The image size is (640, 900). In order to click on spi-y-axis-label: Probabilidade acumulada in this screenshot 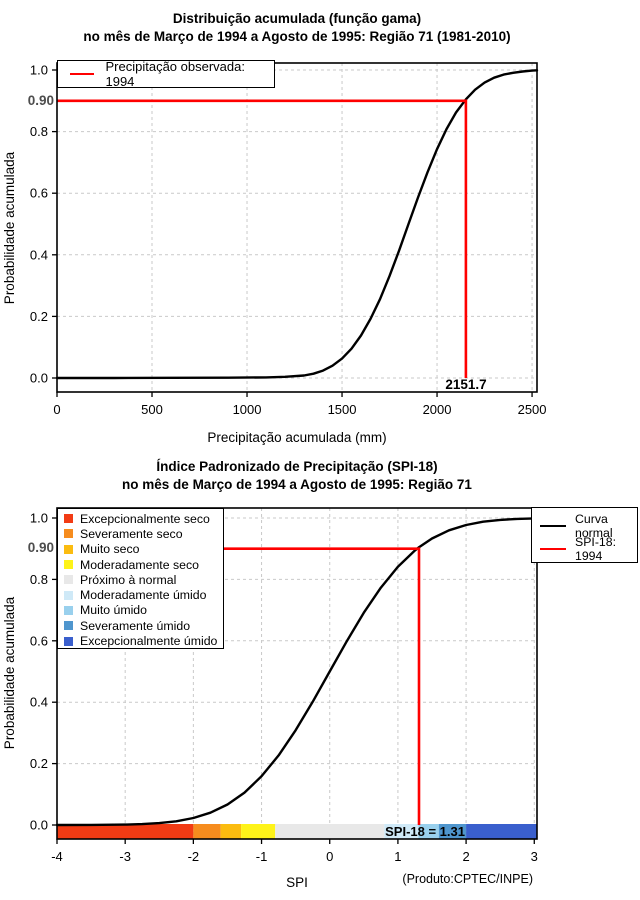, I will do `click(9, 673)`.